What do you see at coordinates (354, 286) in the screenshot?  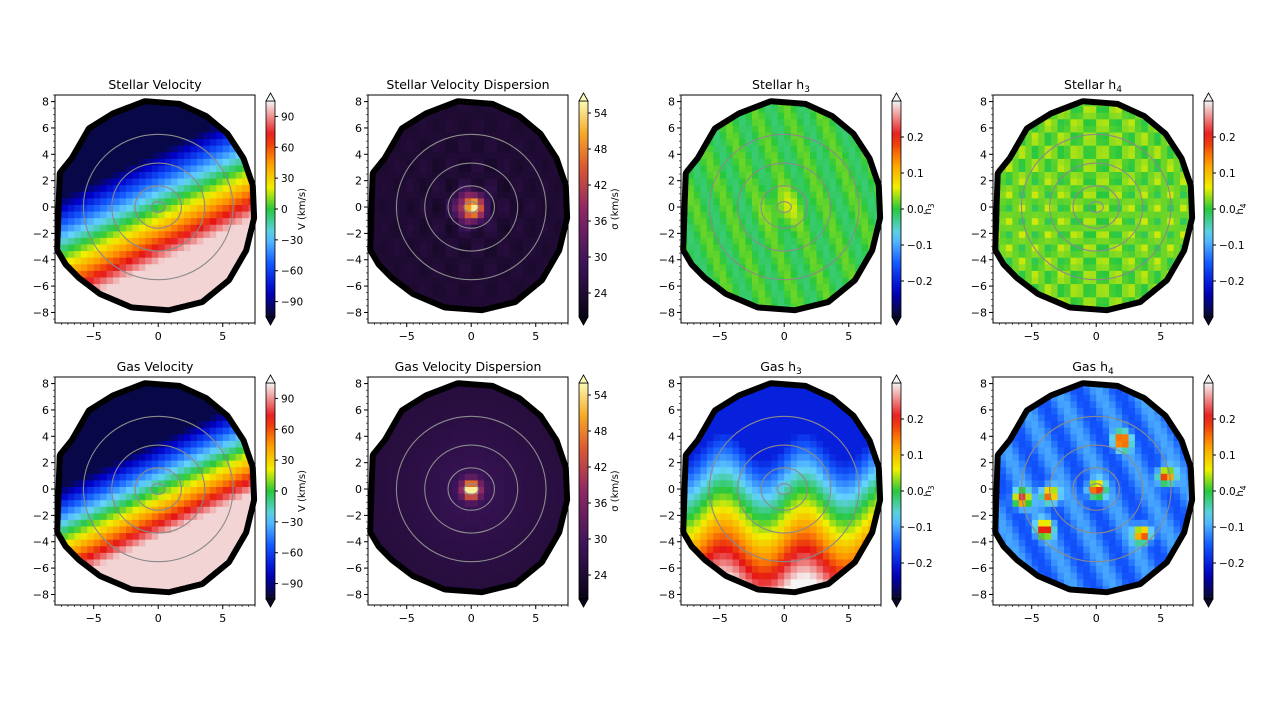 I see `y-tick-label: −6` at bounding box center [354, 286].